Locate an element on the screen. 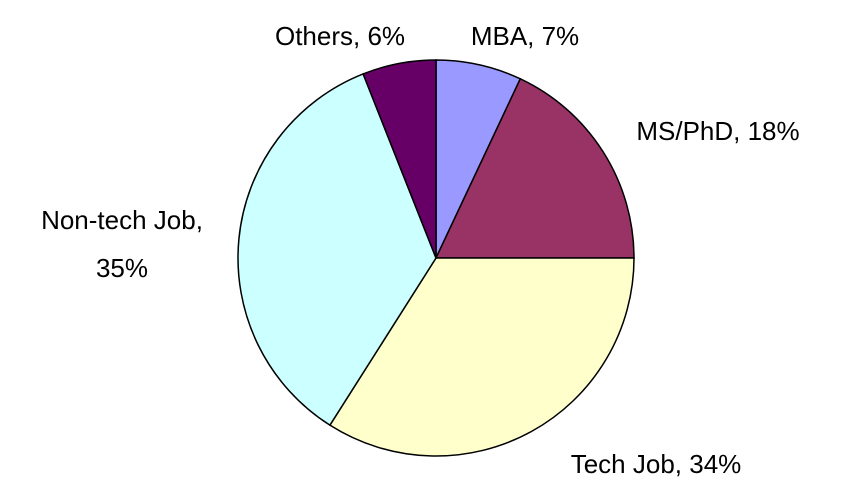 The width and height of the screenshot is (854, 480). slice-label: MBA, 7% is located at coordinates (525, 36).